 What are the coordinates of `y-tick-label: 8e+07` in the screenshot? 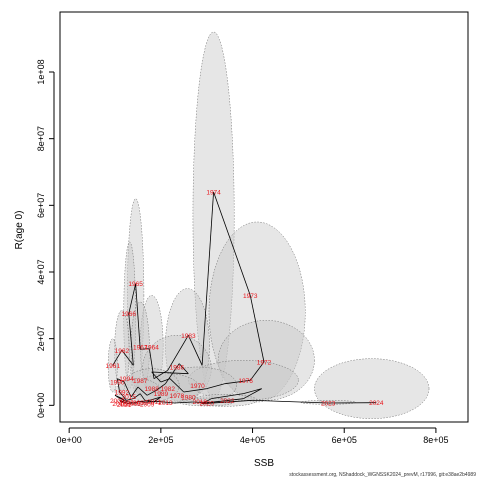 It's located at (41, 138).